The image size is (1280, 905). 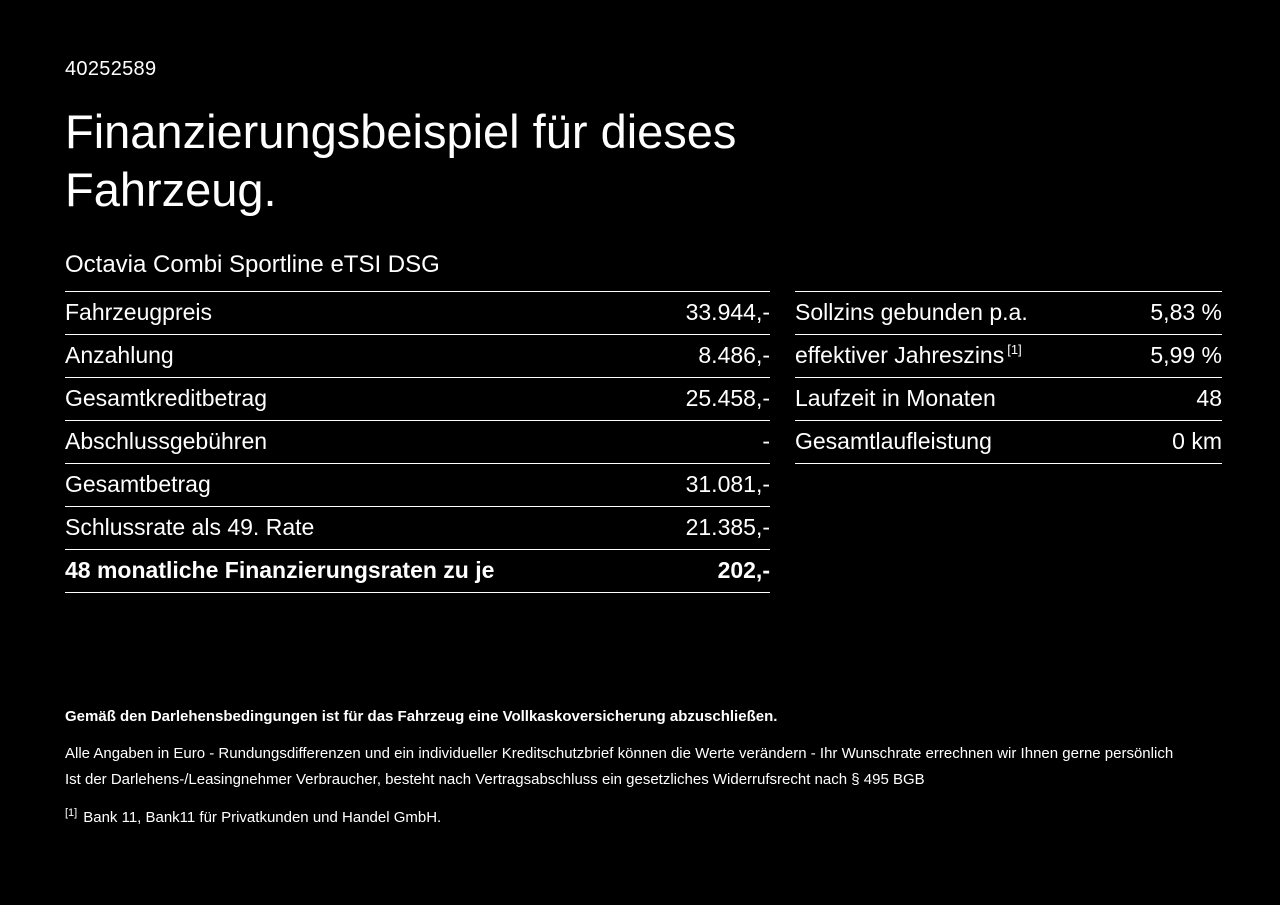 I want to click on row-value: 5,99 %, so click(x=1186, y=355).